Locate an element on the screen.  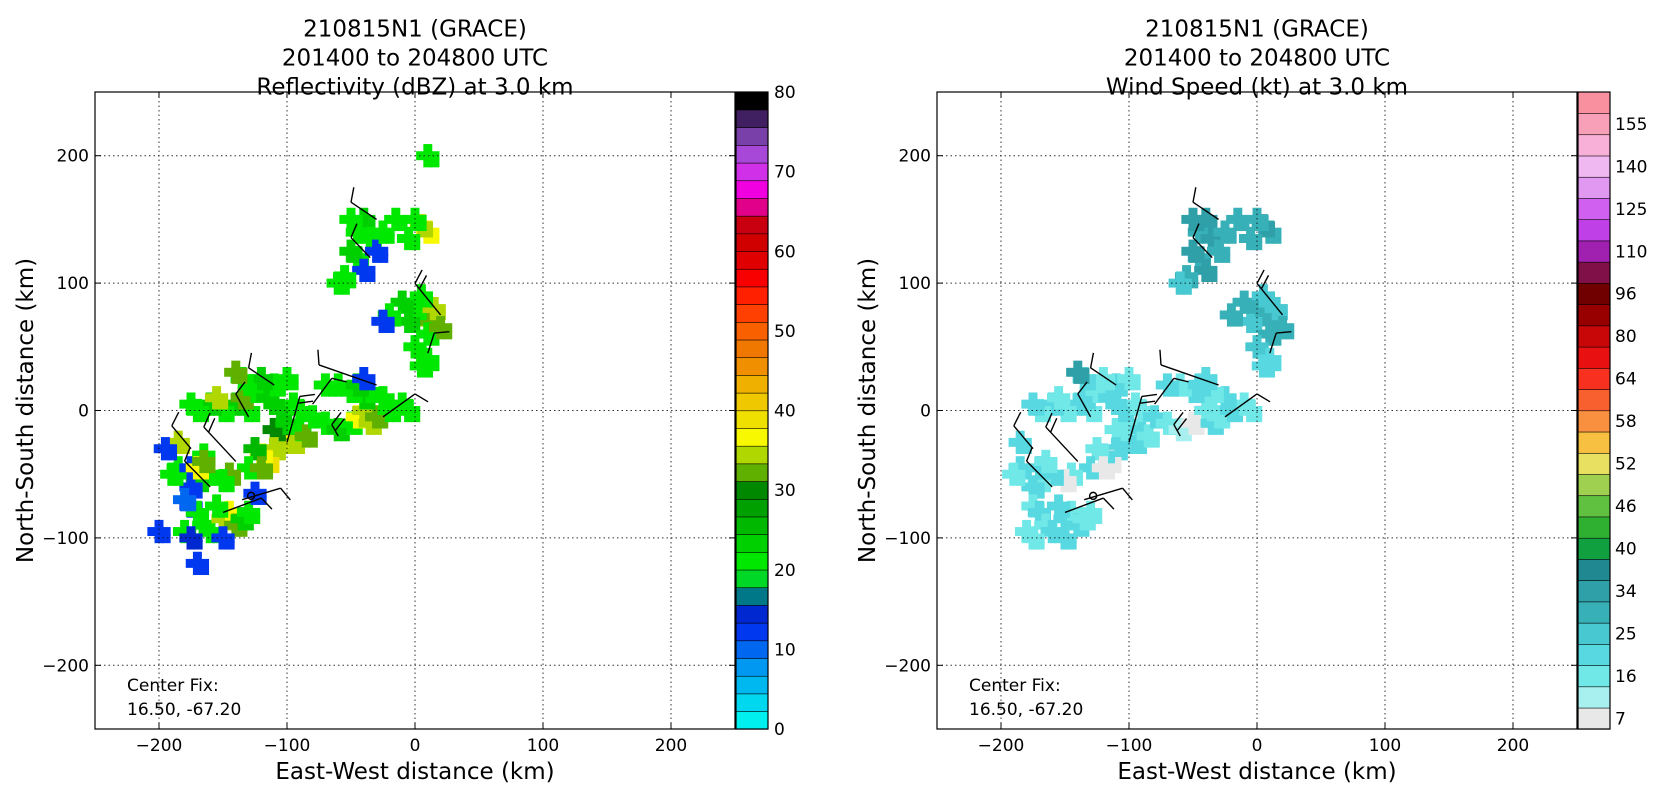
colorbar-tick-label: 96 is located at coordinates (1626, 295).